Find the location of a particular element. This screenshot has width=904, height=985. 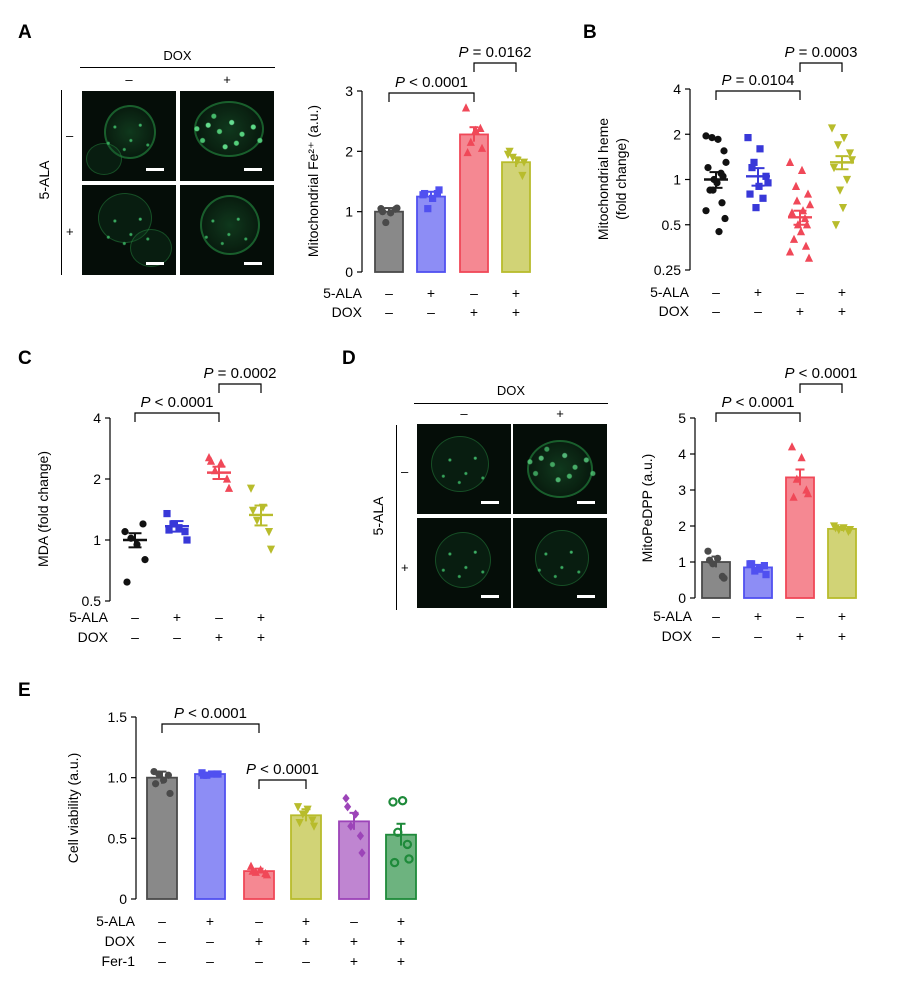

chart-a-p-value: P < 0.0001 is located at coordinates (431, 82).